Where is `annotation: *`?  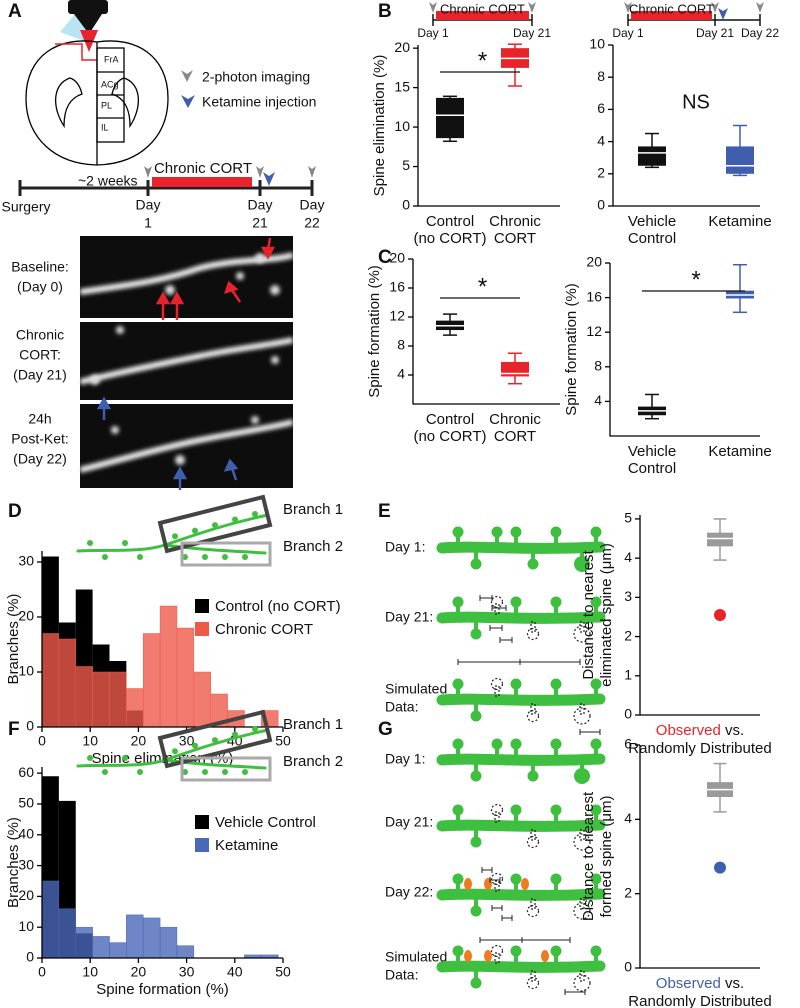 annotation: * is located at coordinates (482, 286).